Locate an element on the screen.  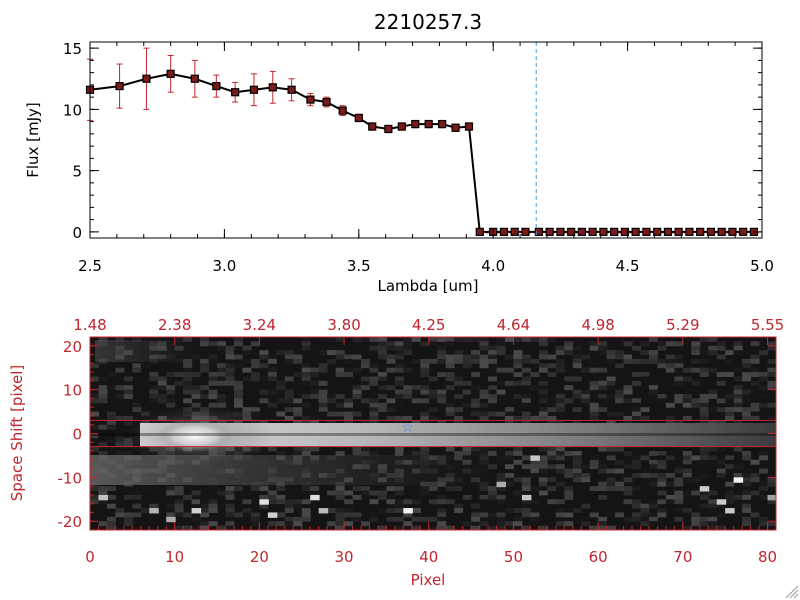
y-tick-label: 0 is located at coordinates (77, 233).